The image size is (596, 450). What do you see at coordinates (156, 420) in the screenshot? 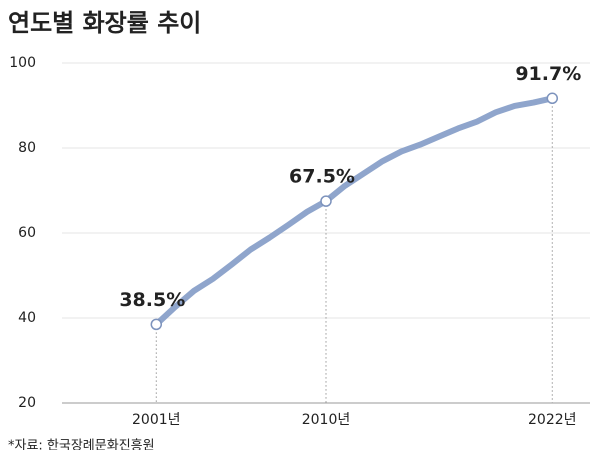
I see `x-tick-label: 2001년` at bounding box center [156, 420].